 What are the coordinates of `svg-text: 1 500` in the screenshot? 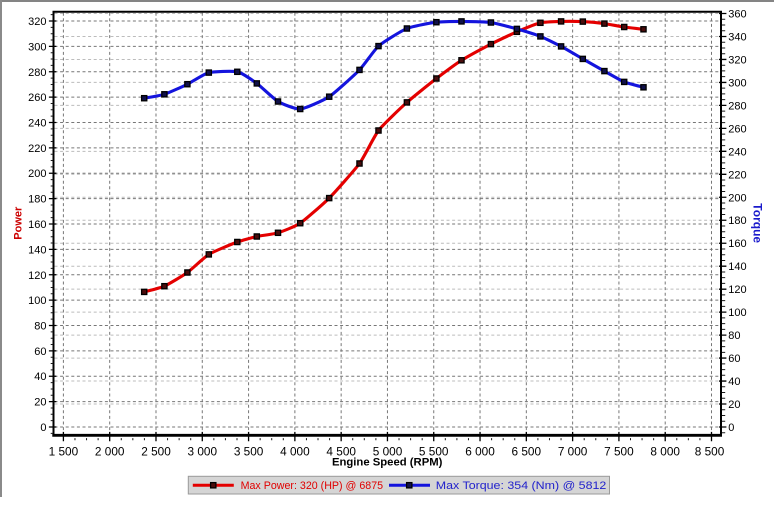 It's located at (64, 451).